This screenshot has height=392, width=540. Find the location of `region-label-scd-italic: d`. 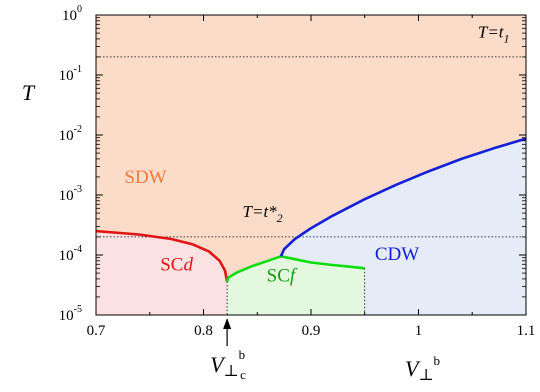

region-label-scd-italic: d is located at coordinates (188, 265).